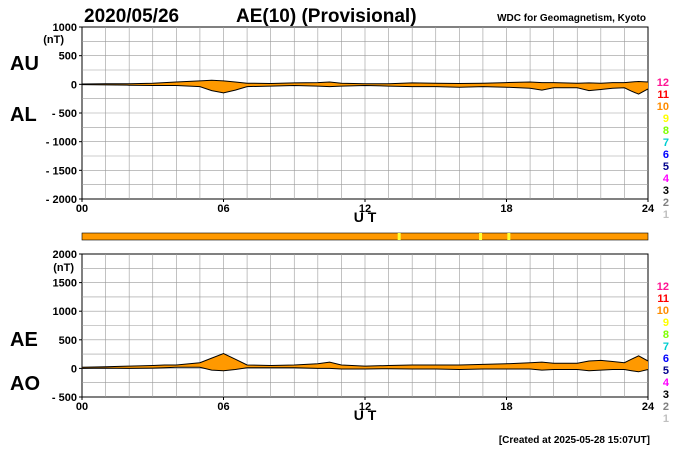 Image resolution: width=700 pixels, height=450 pixels. Describe the element at coordinates (61, 200) in the screenshot. I see `y-tick-label: - 2000` at that location.